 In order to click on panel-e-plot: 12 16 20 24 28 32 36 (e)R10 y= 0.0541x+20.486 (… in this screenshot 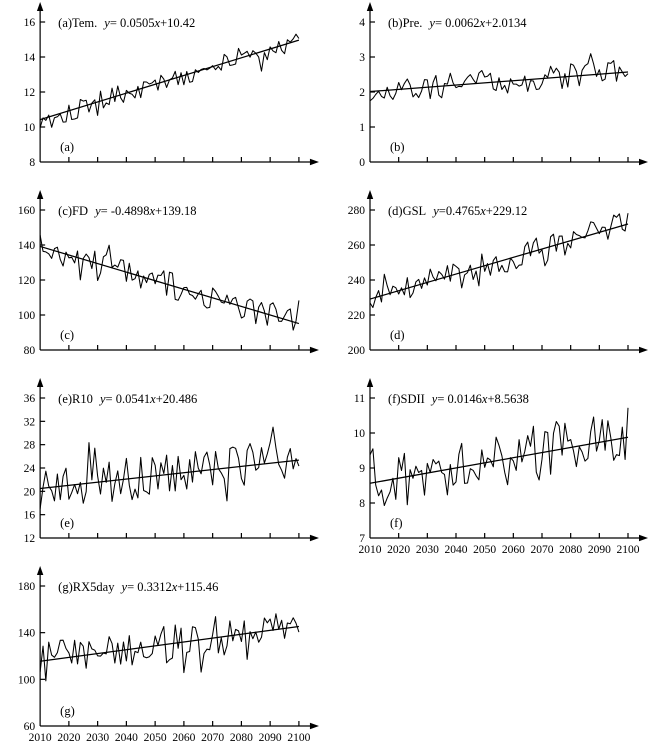, I will do `click(171, 461)`.